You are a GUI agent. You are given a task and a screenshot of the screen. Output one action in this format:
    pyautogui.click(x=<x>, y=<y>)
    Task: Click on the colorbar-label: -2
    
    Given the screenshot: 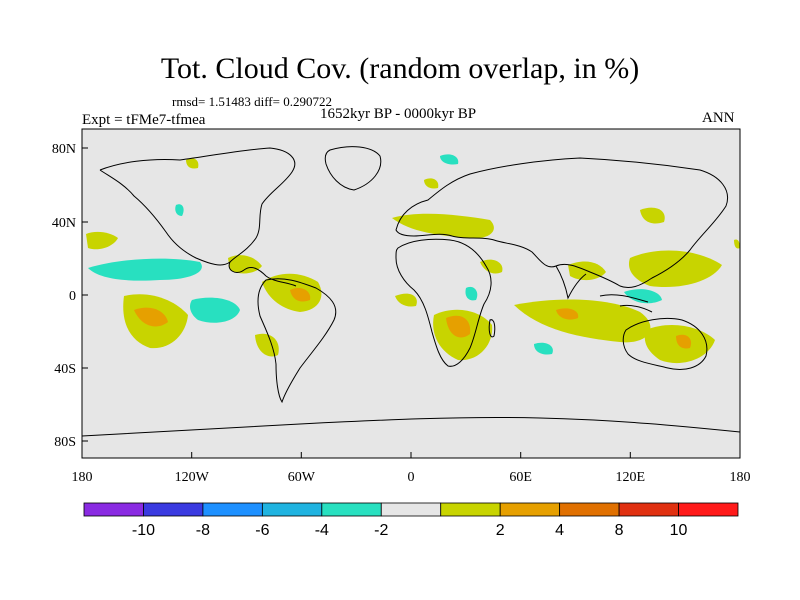 What is the action you would take?
    pyautogui.click(x=381, y=530)
    